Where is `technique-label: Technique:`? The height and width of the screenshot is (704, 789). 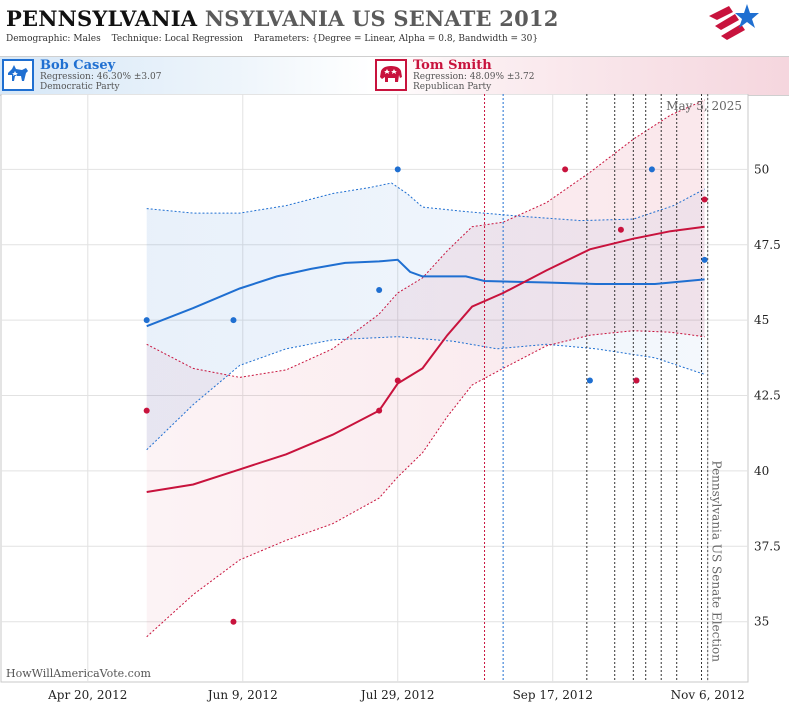
technique-label: Technique: is located at coordinates (136, 39).